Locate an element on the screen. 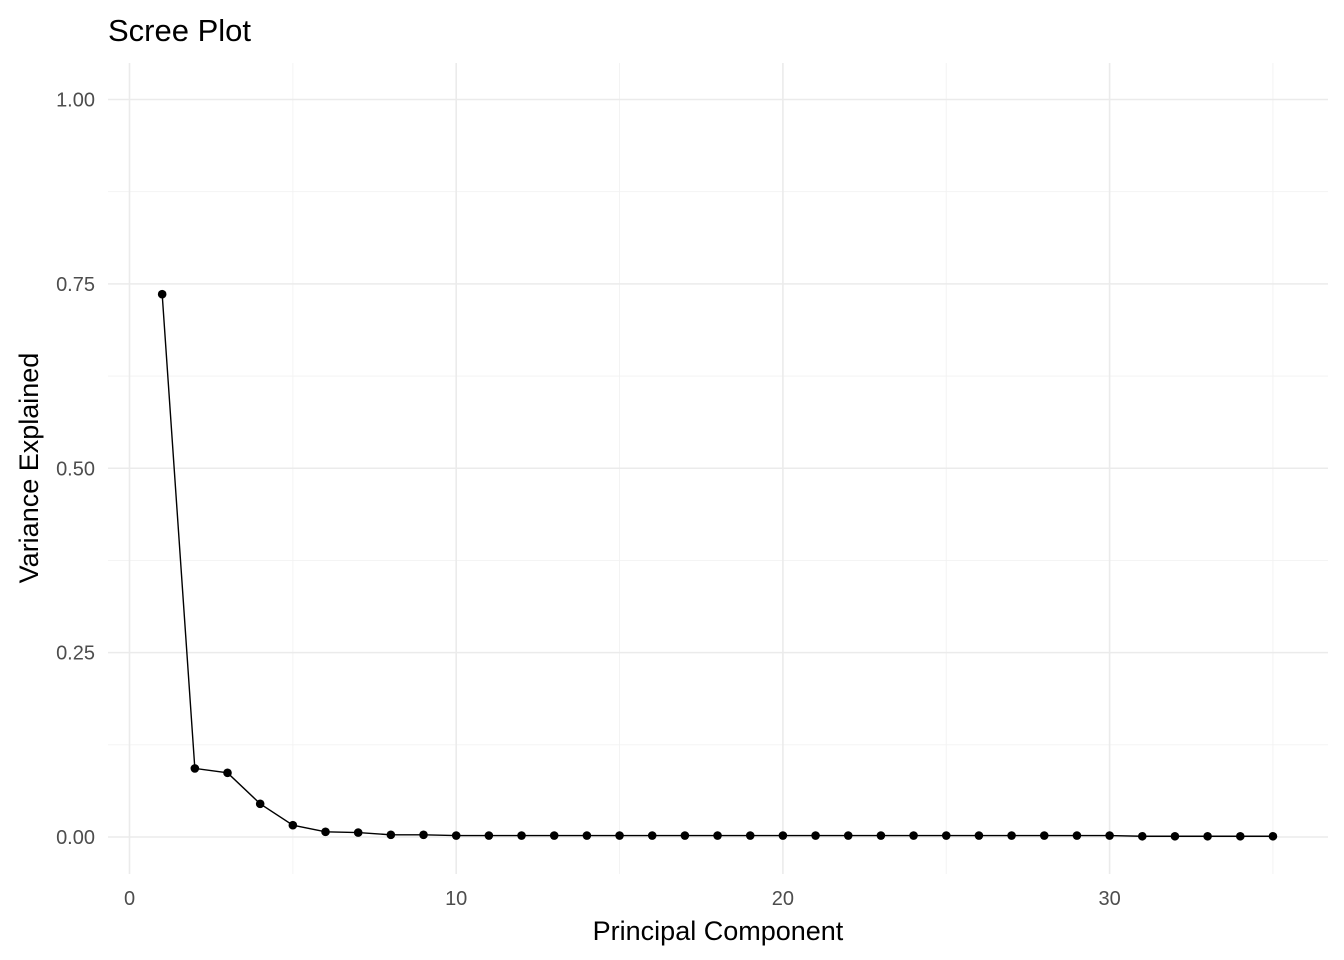  y-tick-labels: 0.00 0.25 0.50 0.75 1.00 is located at coordinates (75, 470).